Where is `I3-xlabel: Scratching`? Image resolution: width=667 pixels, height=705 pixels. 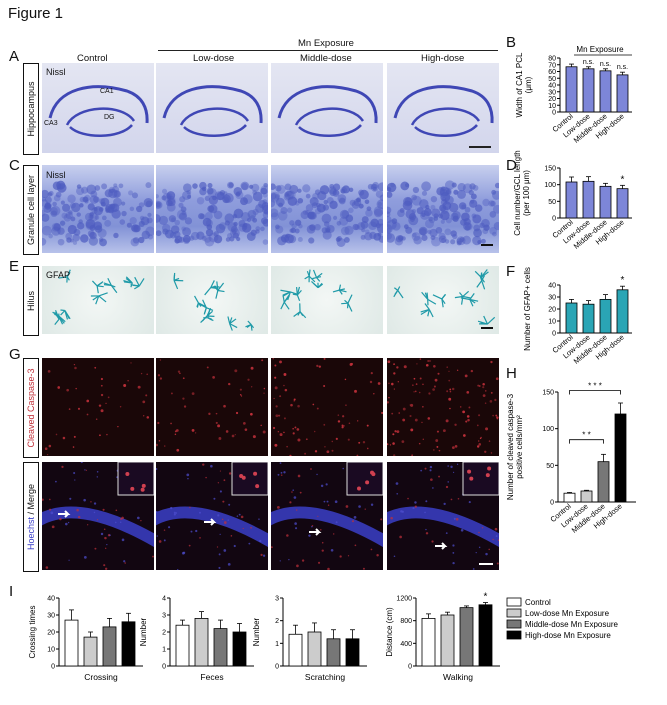 I3-xlabel: Scratching is located at coordinates (325, 677).